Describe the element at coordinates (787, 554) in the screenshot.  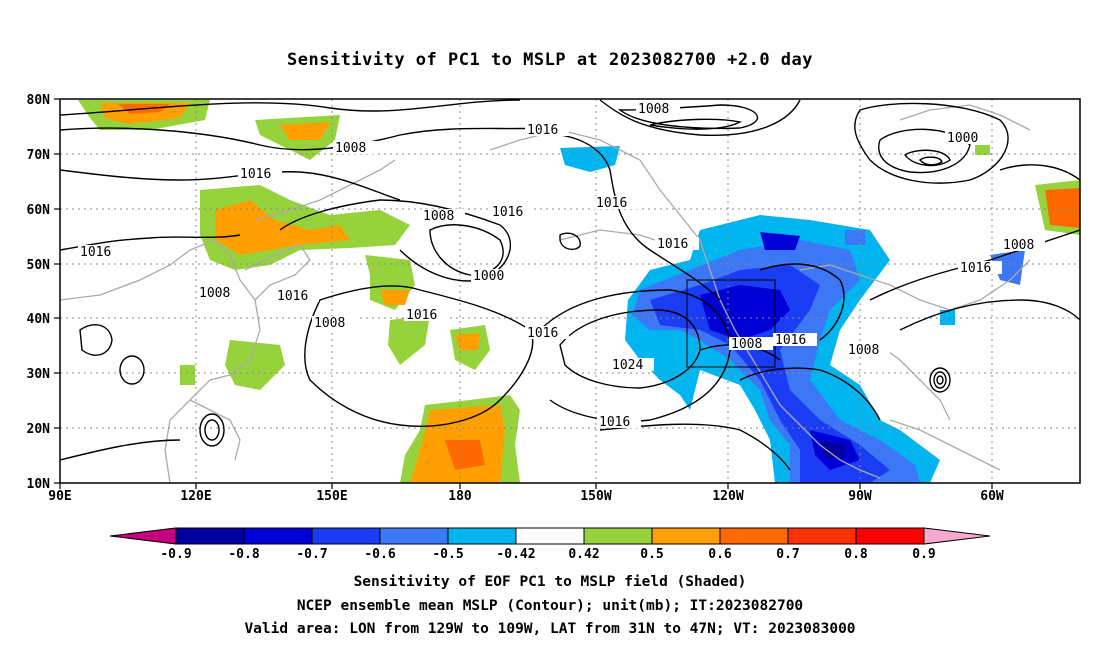
I see `colorbar-tick-label: 0.7` at that location.